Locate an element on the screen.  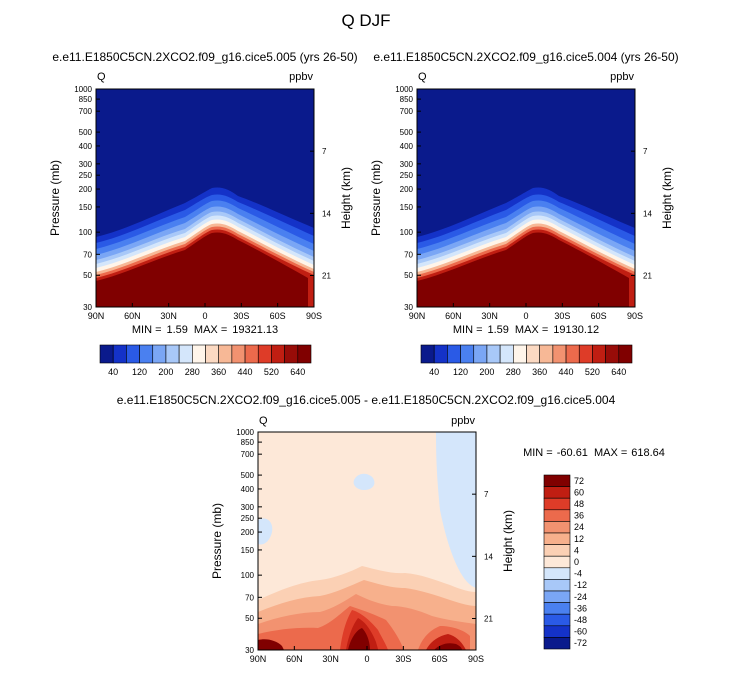
panel-c-contour-field is located at coordinates (367, 541).